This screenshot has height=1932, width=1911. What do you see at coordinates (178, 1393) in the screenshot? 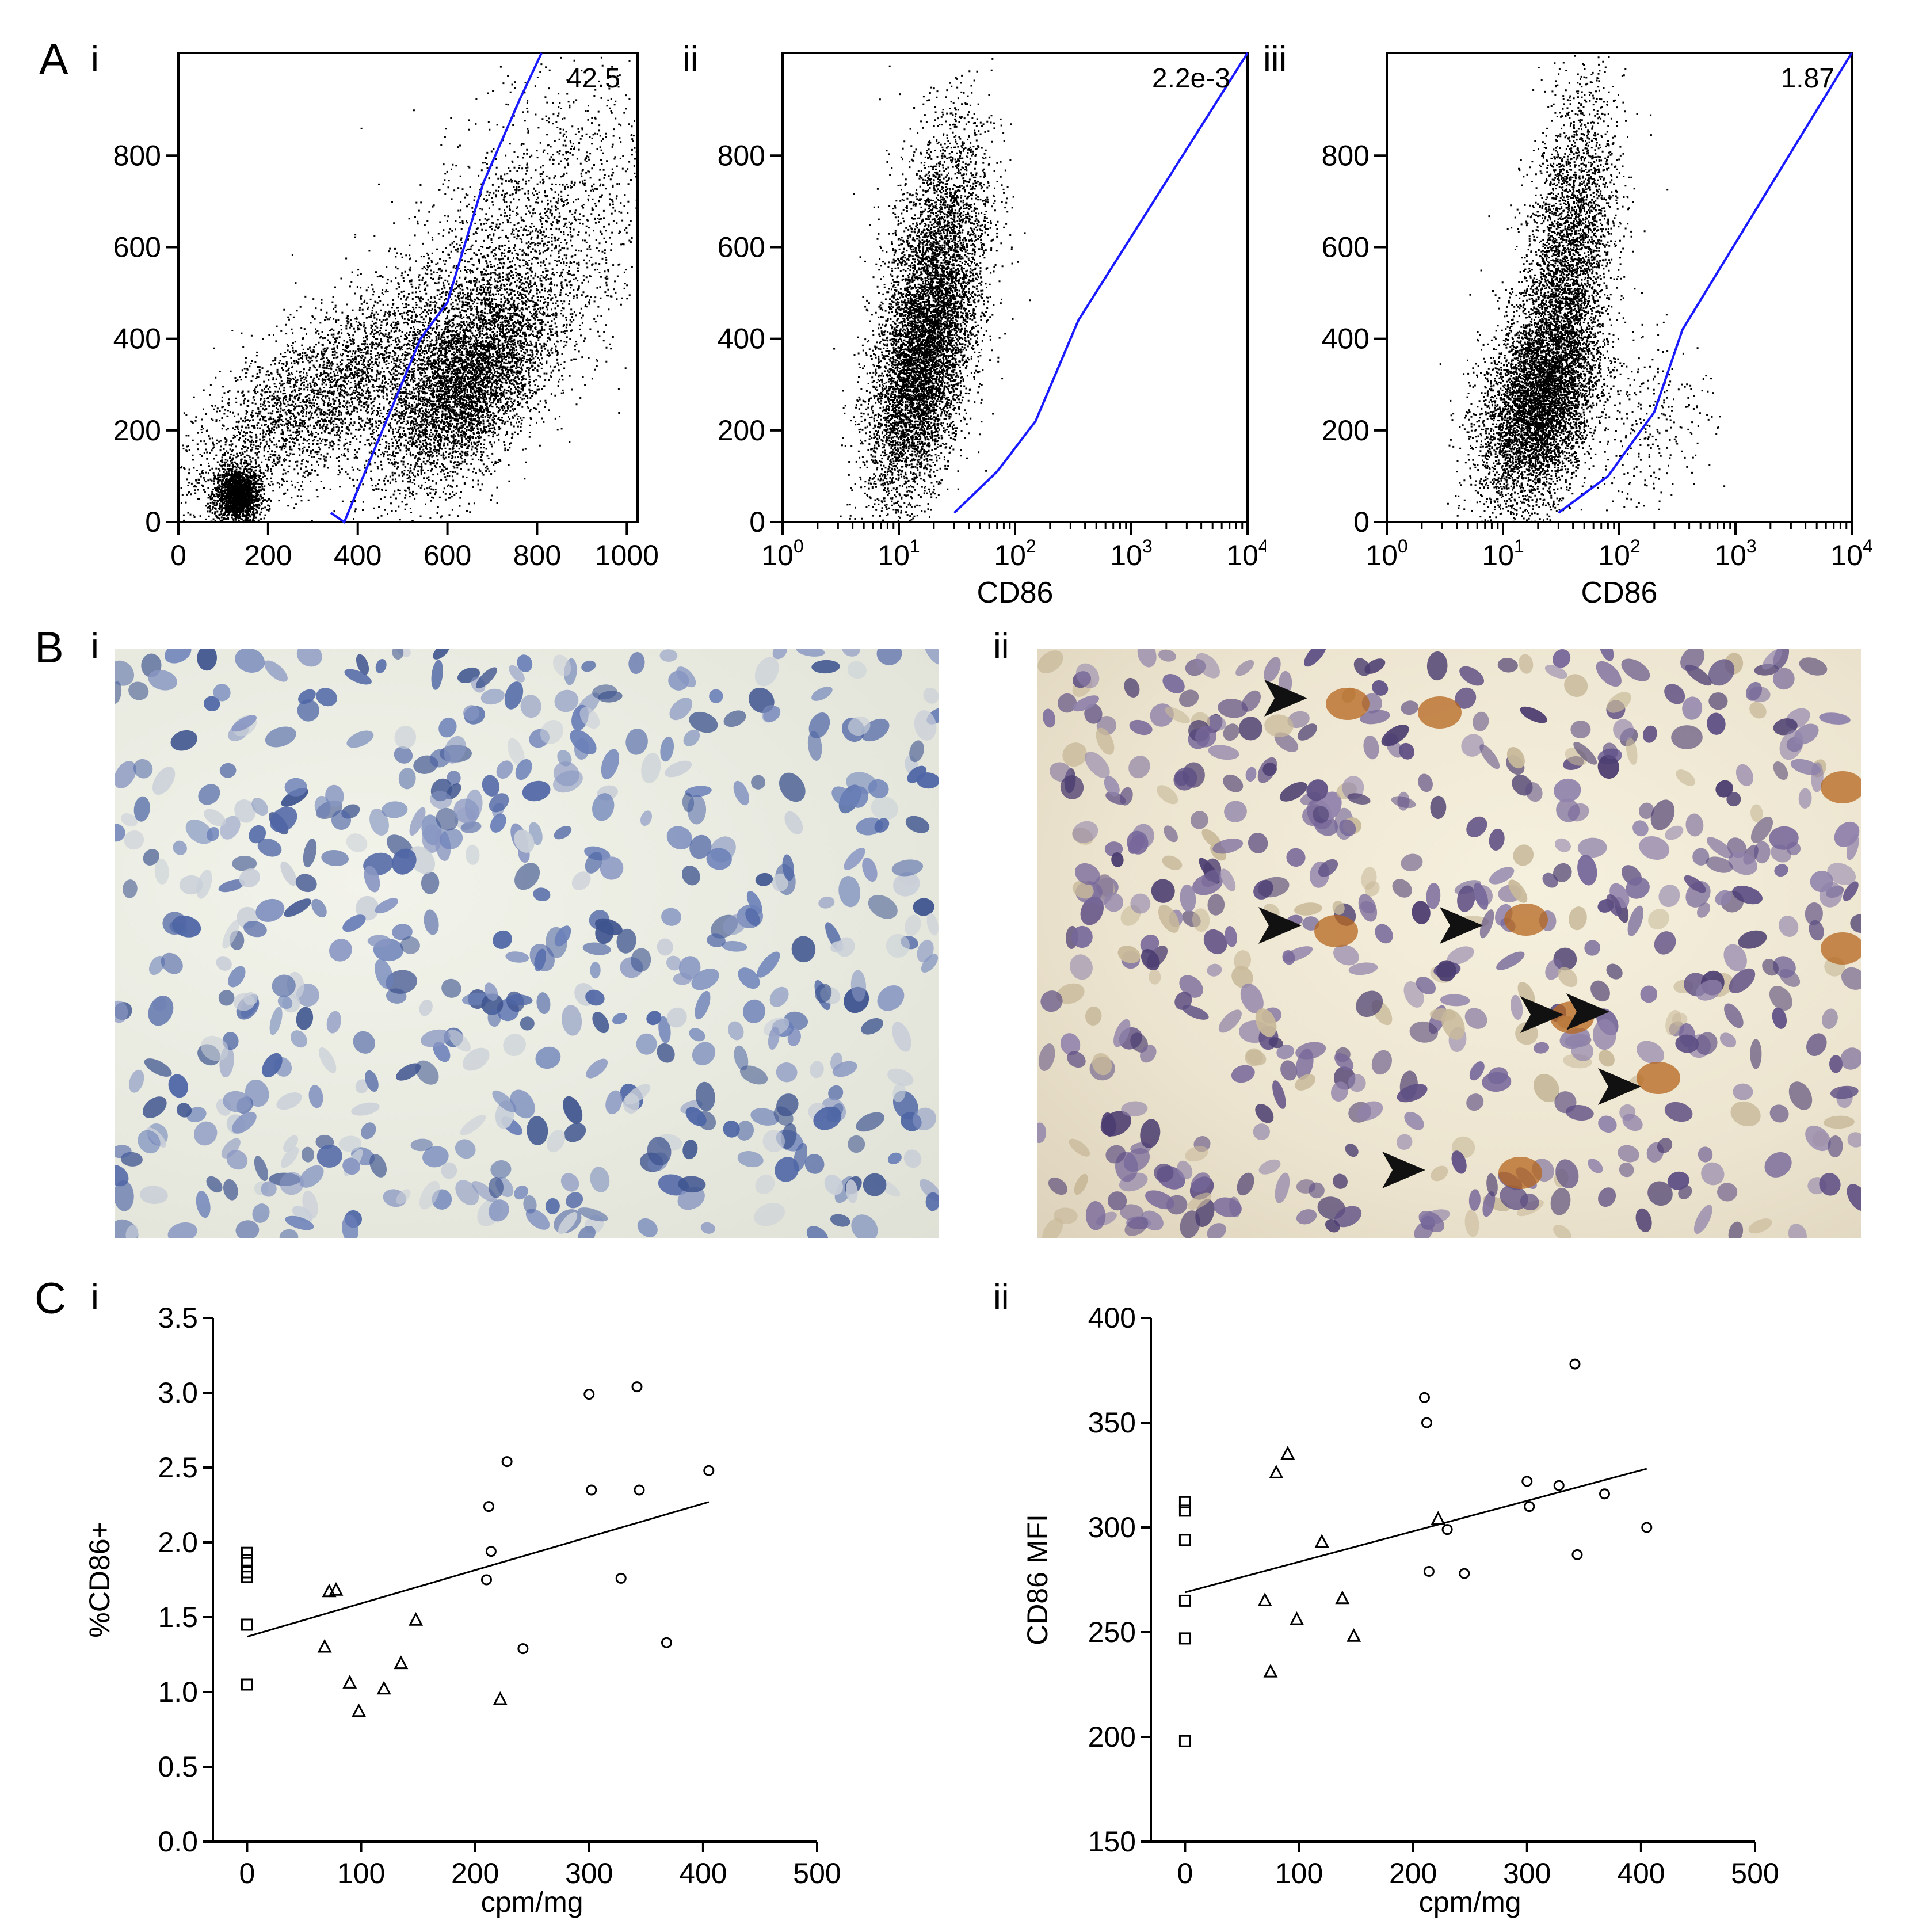
I see `y-tick-label: 3.0` at bounding box center [178, 1393].